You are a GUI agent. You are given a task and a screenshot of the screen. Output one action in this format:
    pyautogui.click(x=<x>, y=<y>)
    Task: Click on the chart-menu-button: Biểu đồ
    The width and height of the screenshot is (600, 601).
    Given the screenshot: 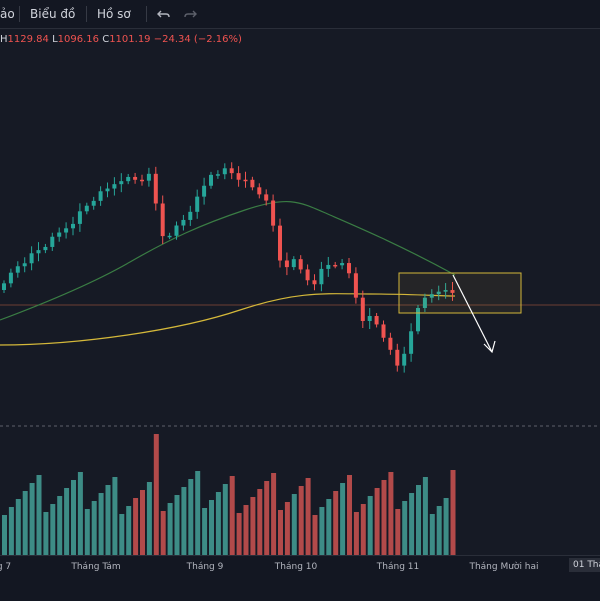 What is the action you would take?
    pyautogui.click(x=53, y=14)
    